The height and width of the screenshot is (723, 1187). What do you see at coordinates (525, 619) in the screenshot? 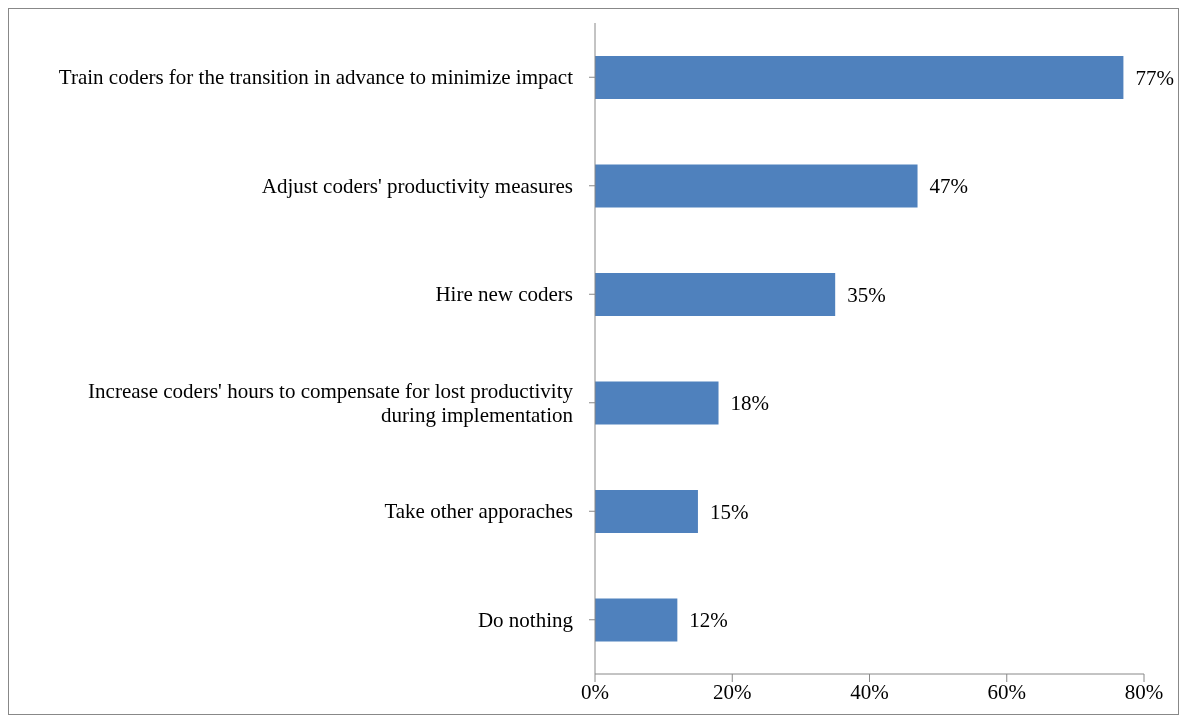
I see `y-tick-label: Do nothing` at bounding box center [525, 619].